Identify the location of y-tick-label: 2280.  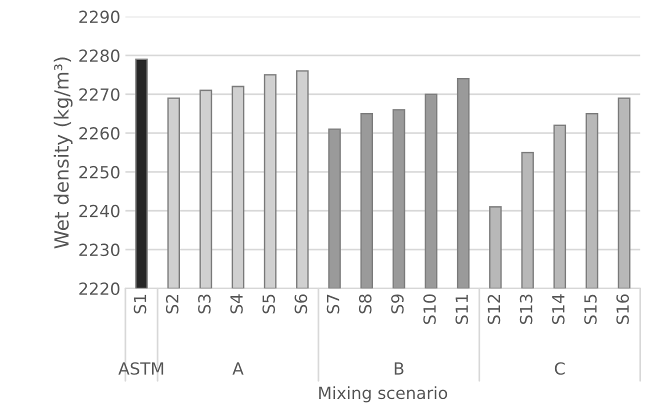
(99, 55).